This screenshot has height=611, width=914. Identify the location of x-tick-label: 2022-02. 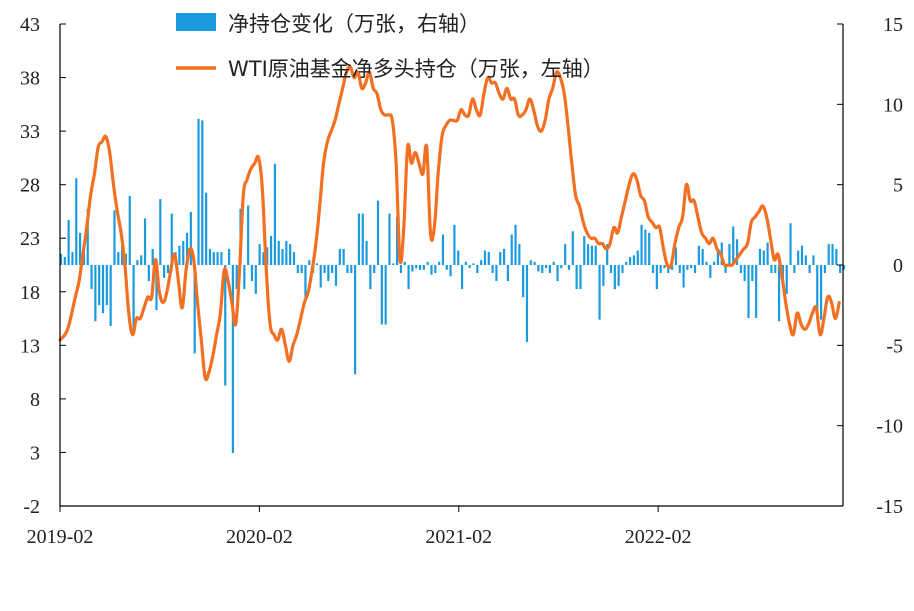
(658, 537).